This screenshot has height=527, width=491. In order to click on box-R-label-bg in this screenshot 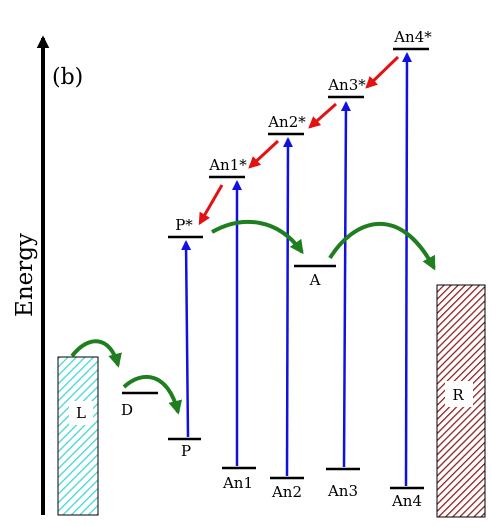, I will do `click(459, 394)`.